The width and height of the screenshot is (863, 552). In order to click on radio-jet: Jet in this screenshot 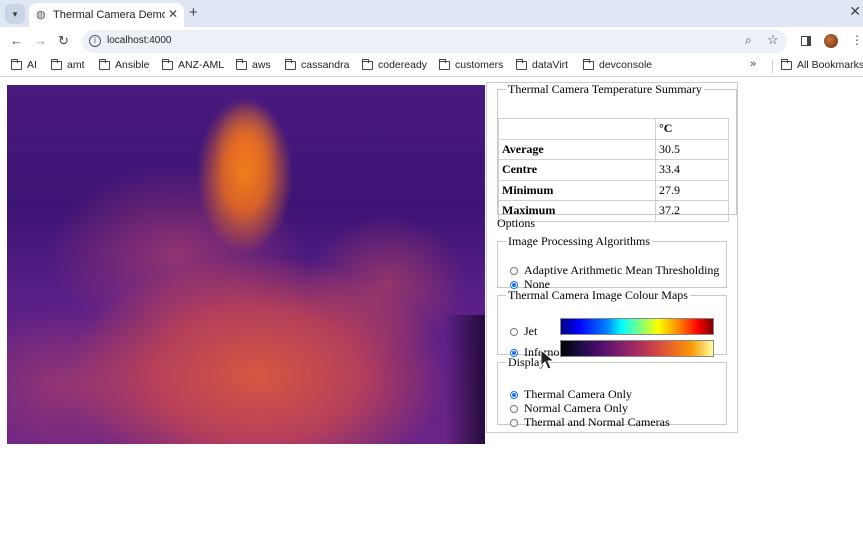, I will do `click(523, 331)`.